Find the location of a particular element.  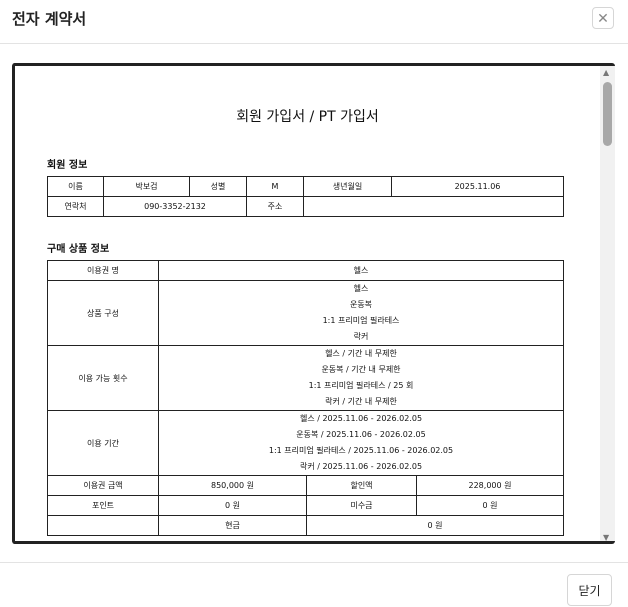

cell: 090-3352-2132 is located at coordinates (175, 206).